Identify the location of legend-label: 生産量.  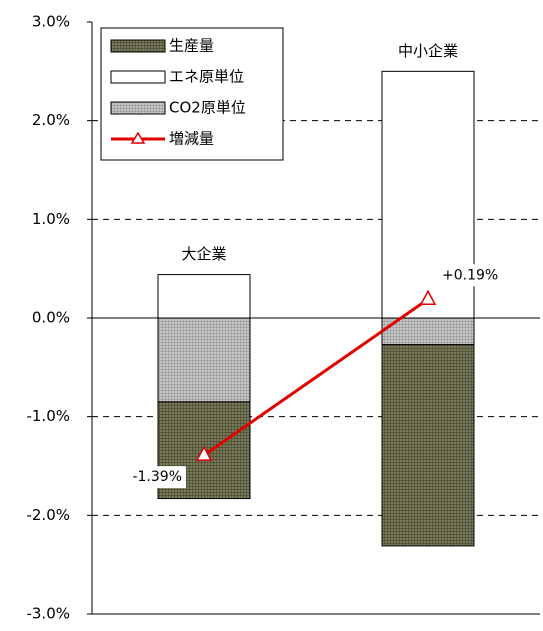
(191, 46).